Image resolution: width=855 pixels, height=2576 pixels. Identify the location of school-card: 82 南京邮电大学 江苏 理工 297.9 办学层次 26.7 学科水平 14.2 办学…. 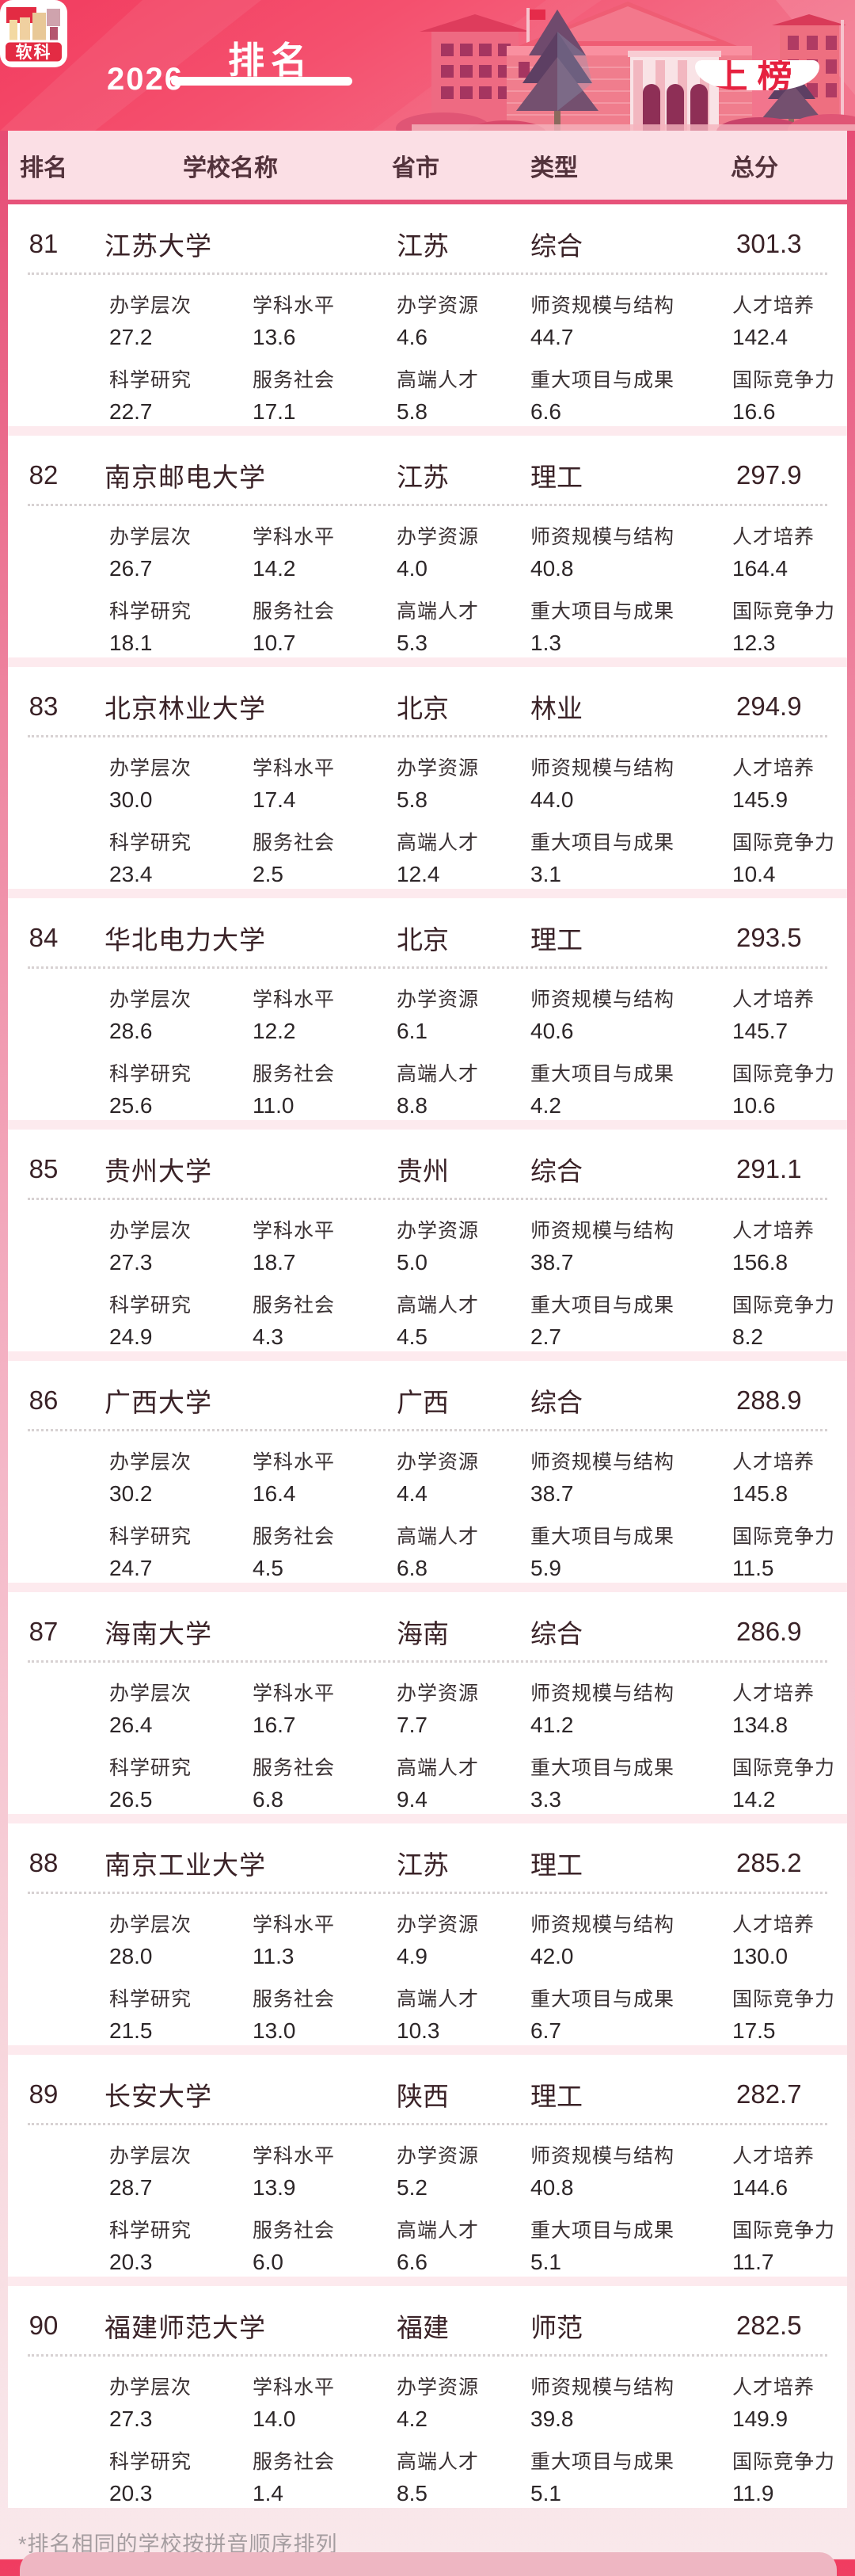
(427, 546).